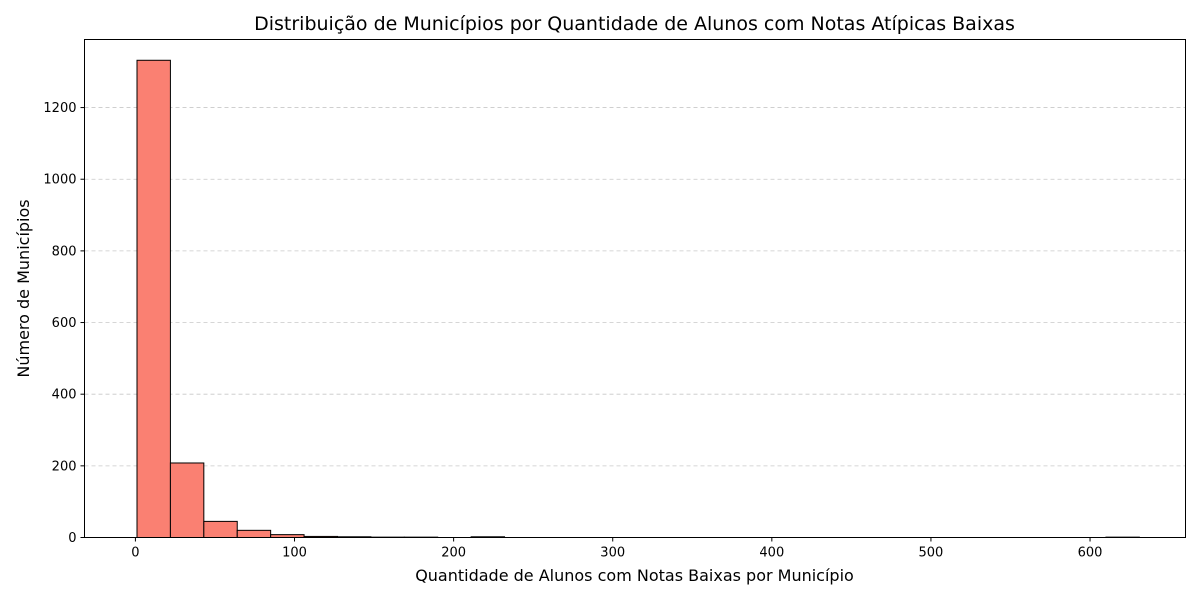  I want to click on x-tick-label: 500, so click(931, 553).